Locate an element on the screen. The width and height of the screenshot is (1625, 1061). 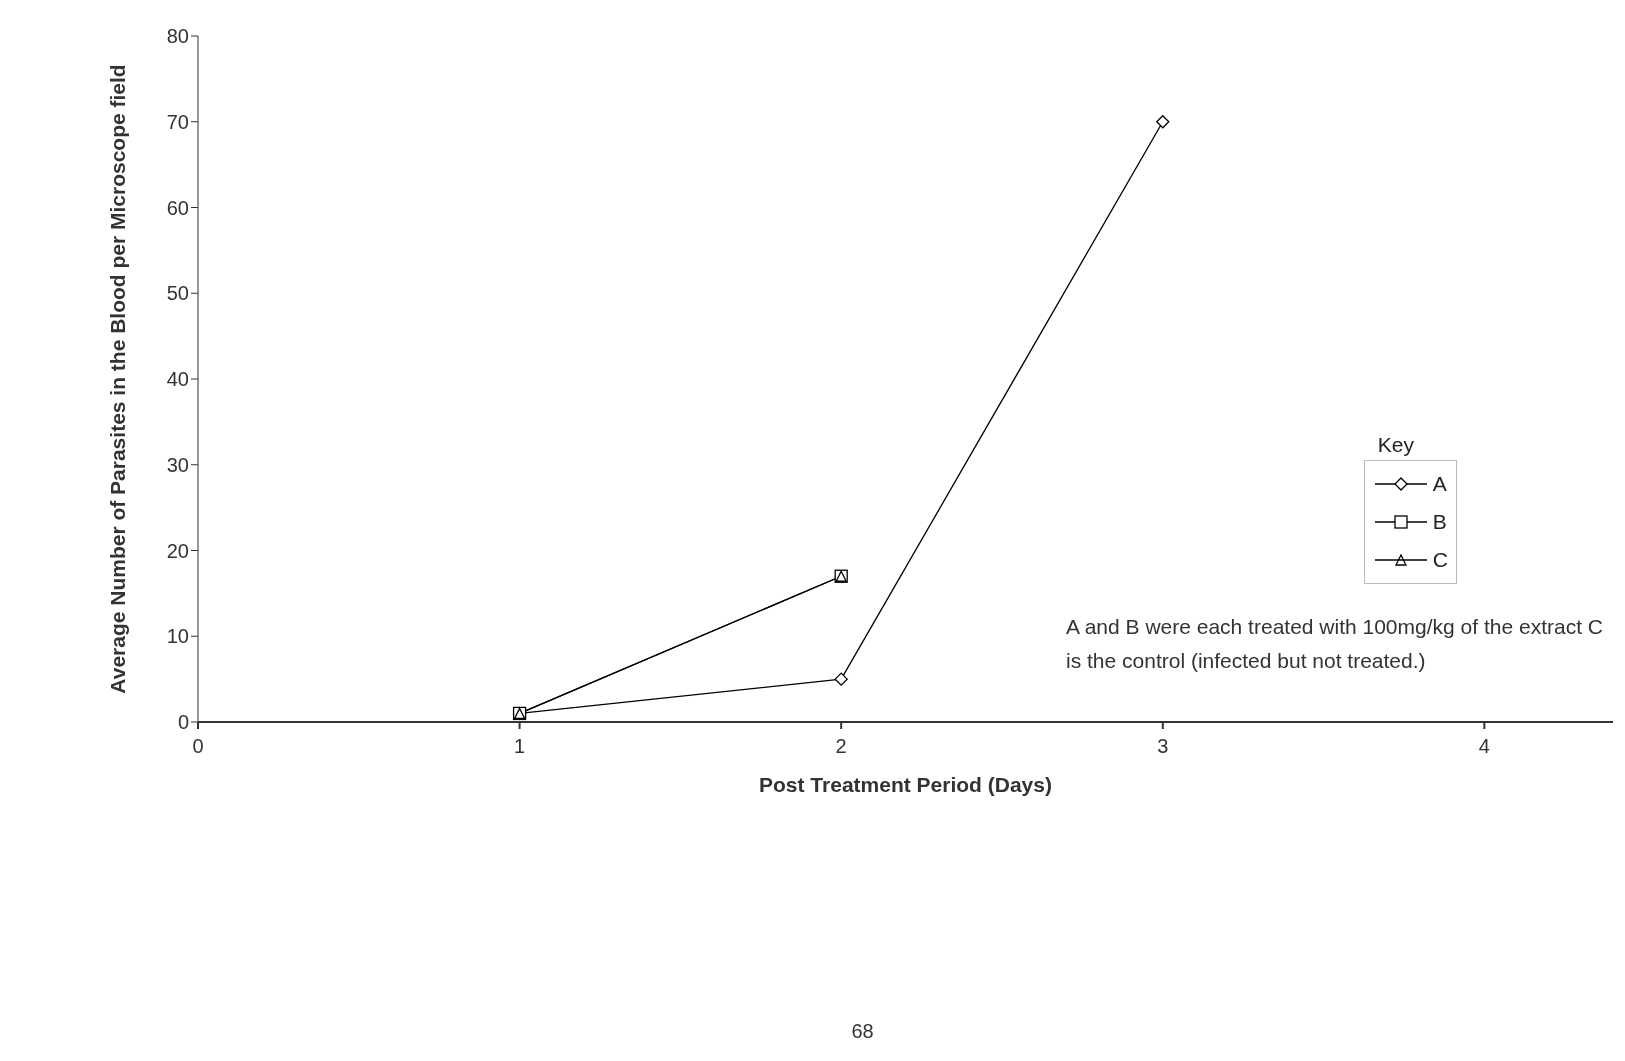
text: 68 is located at coordinates (862, 1031).